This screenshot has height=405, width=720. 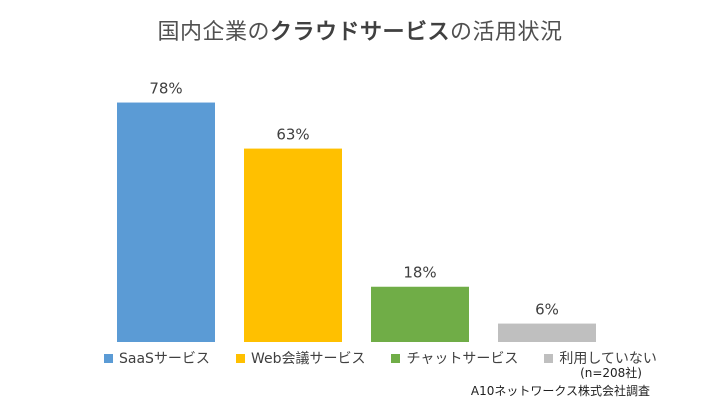 I want to click on bar-web-meeting, so click(x=293, y=245).